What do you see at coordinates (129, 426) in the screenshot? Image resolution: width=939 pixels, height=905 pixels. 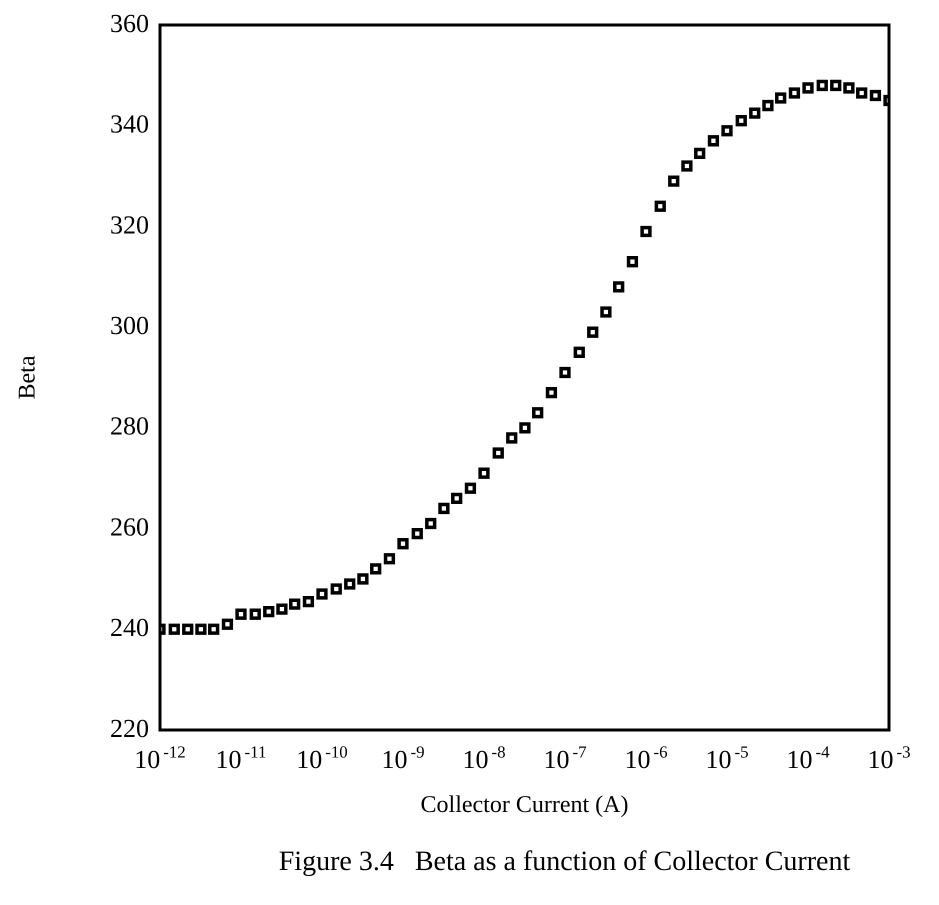 I see `y-tick-label: 280` at bounding box center [129, 426].